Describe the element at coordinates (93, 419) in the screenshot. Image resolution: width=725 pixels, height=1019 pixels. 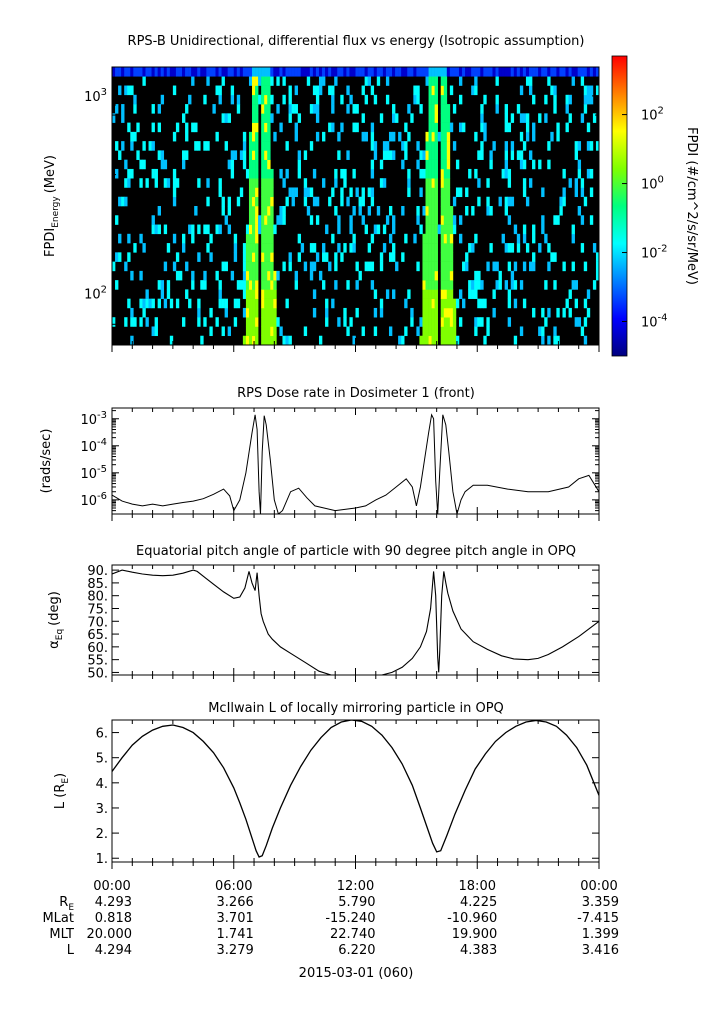
I see `y-tick-label: 10⁻³` at that location.